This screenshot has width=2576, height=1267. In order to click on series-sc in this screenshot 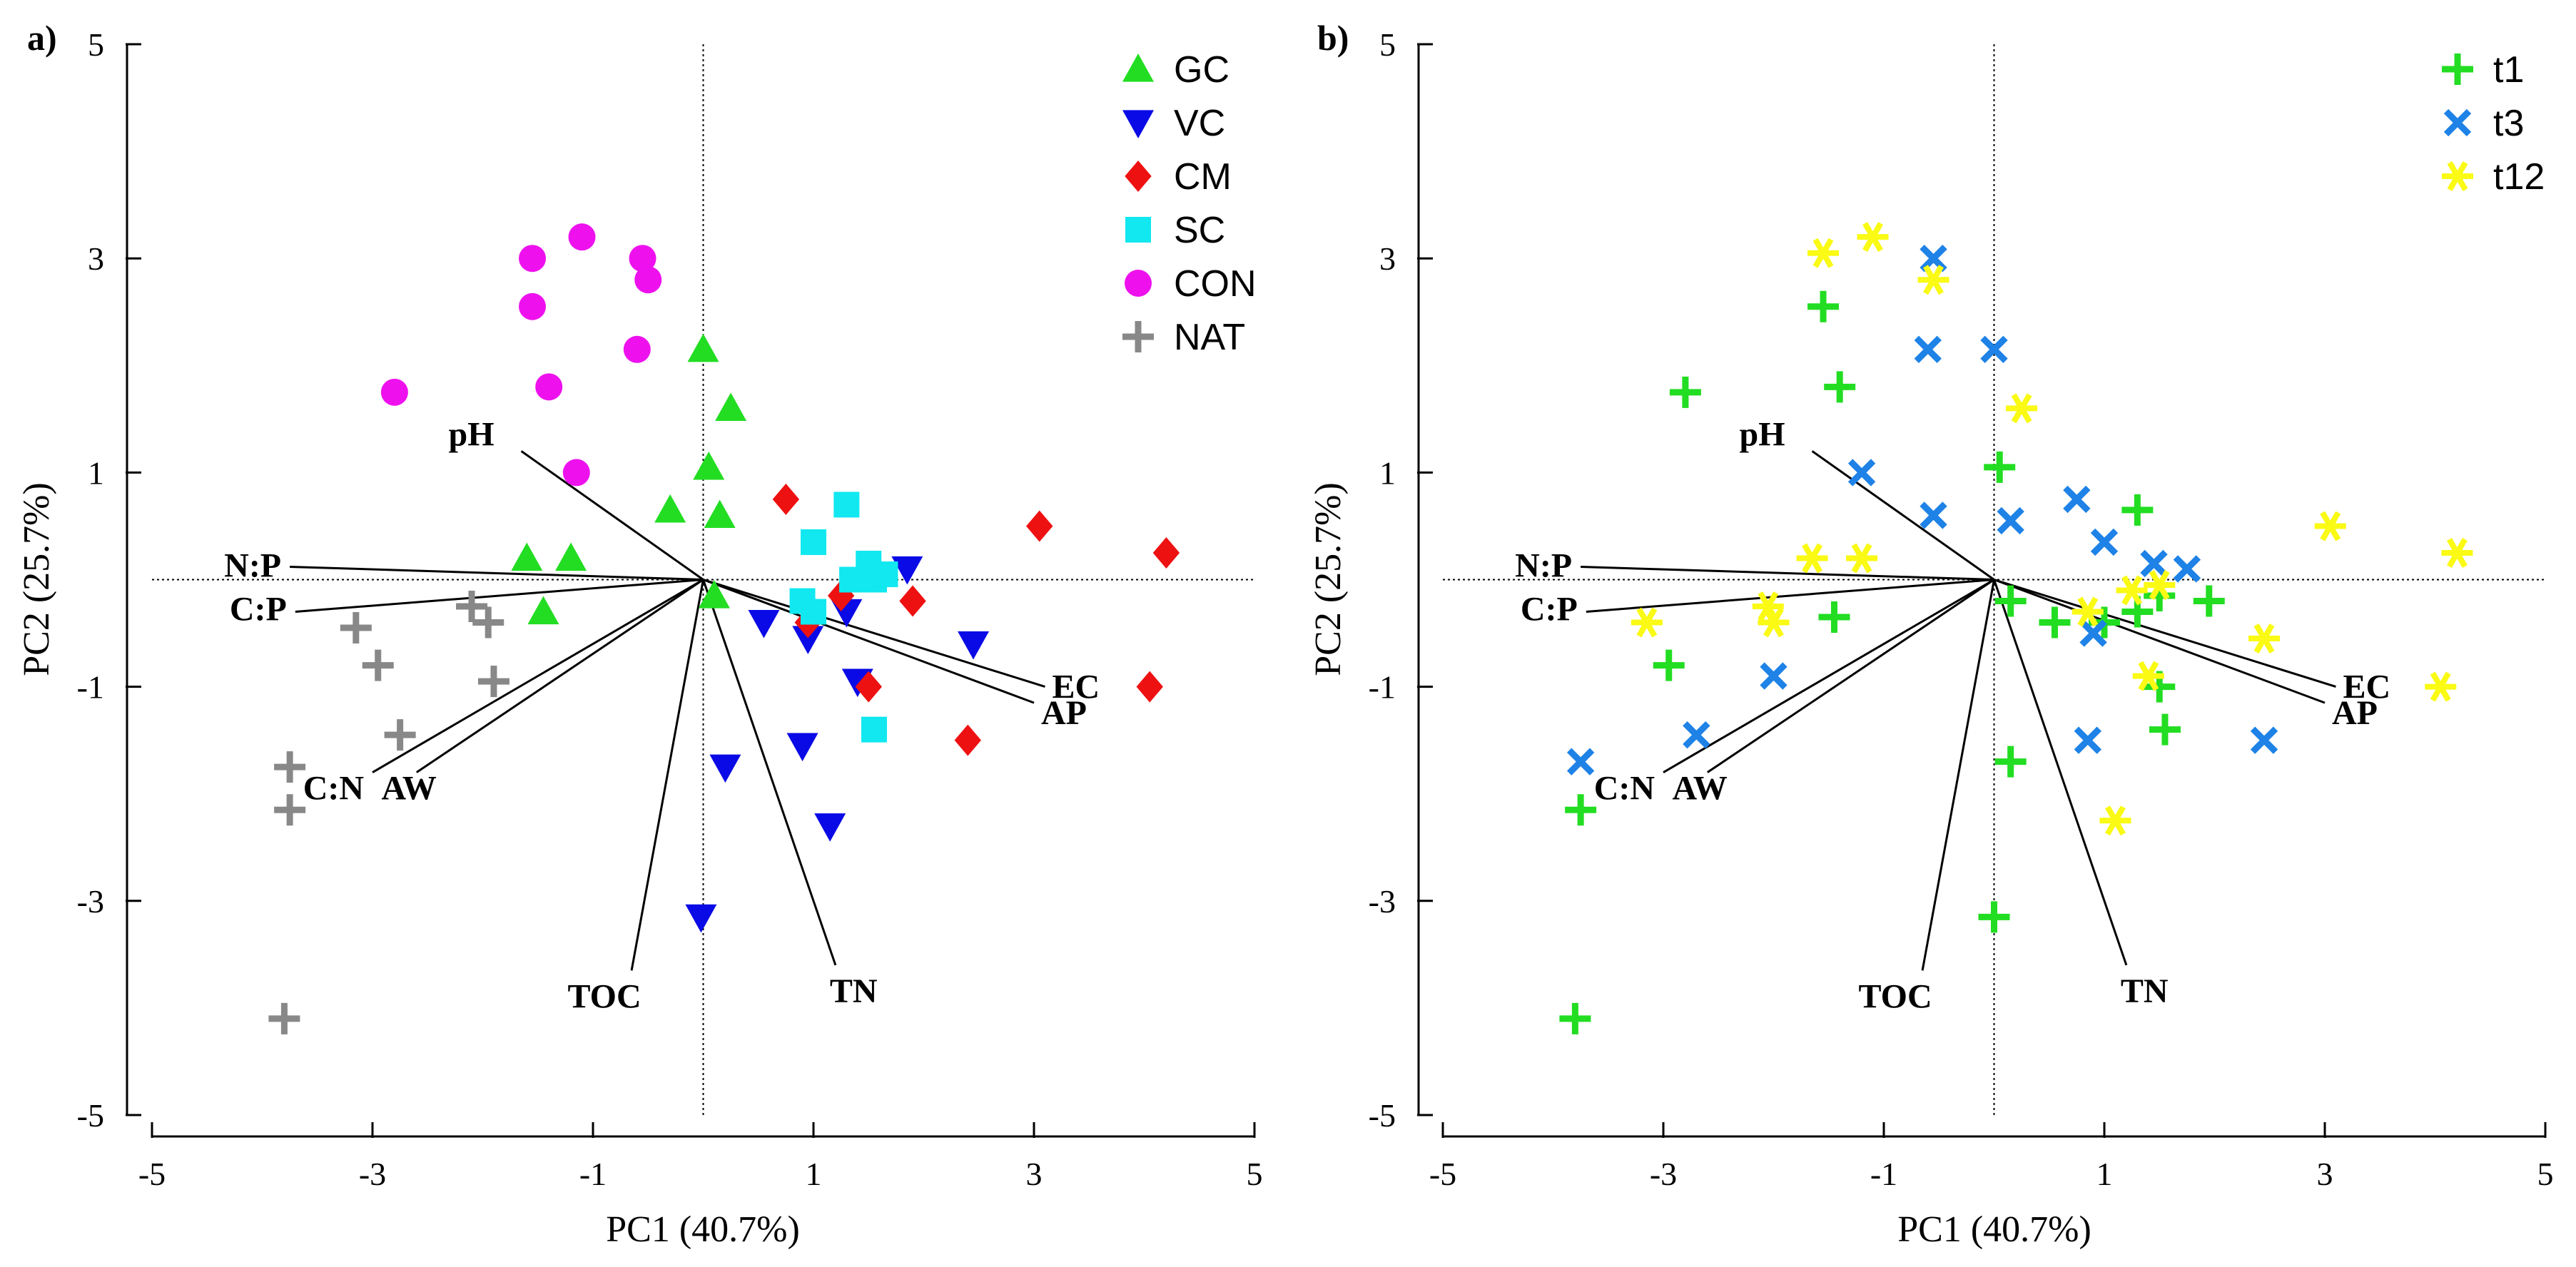, I will do `click(843, 617)`.